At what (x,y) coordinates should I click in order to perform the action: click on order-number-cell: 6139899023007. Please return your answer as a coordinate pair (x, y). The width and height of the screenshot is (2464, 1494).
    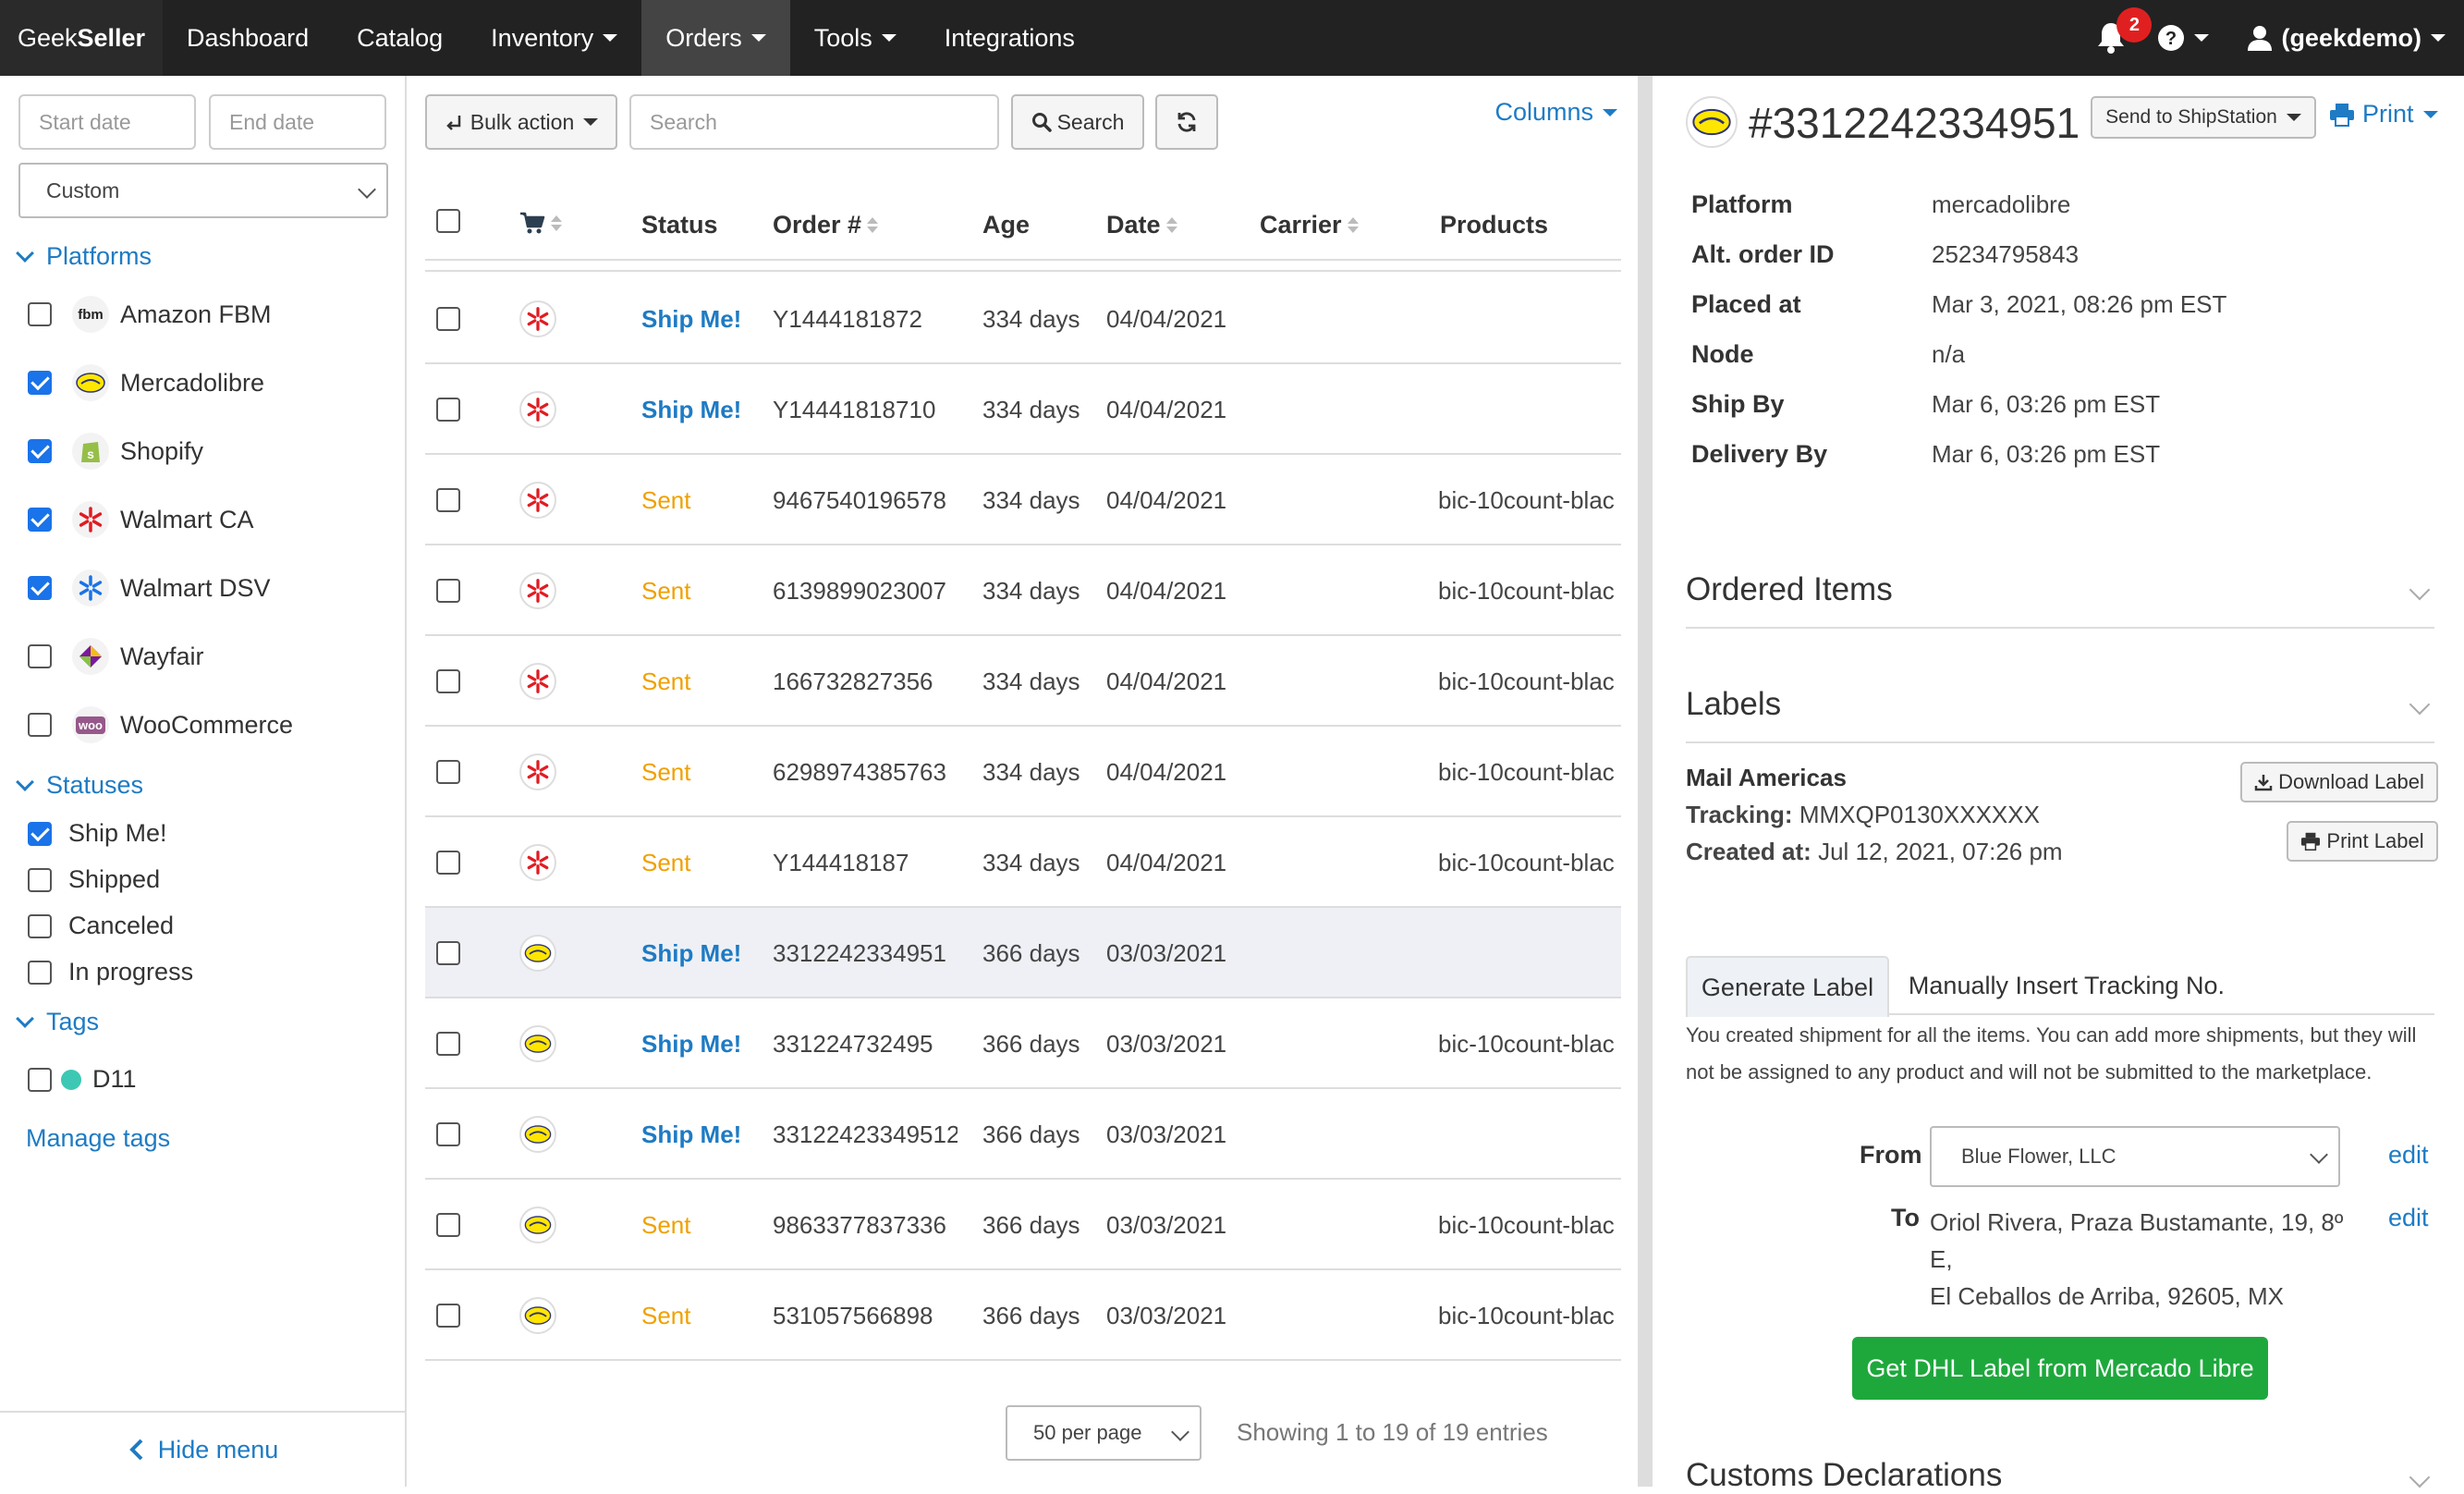
    Looking at the image, I should click on (859, 590).